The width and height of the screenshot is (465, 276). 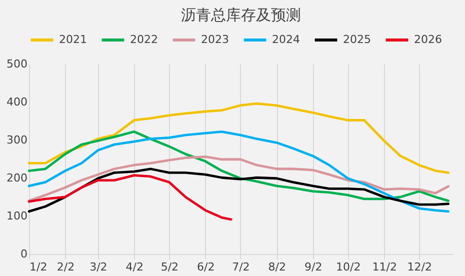 What do you see at coordinates (384, 267) in the screenshot?
I see `x-tick-label: 11/2` at bounding box center [384, 267].